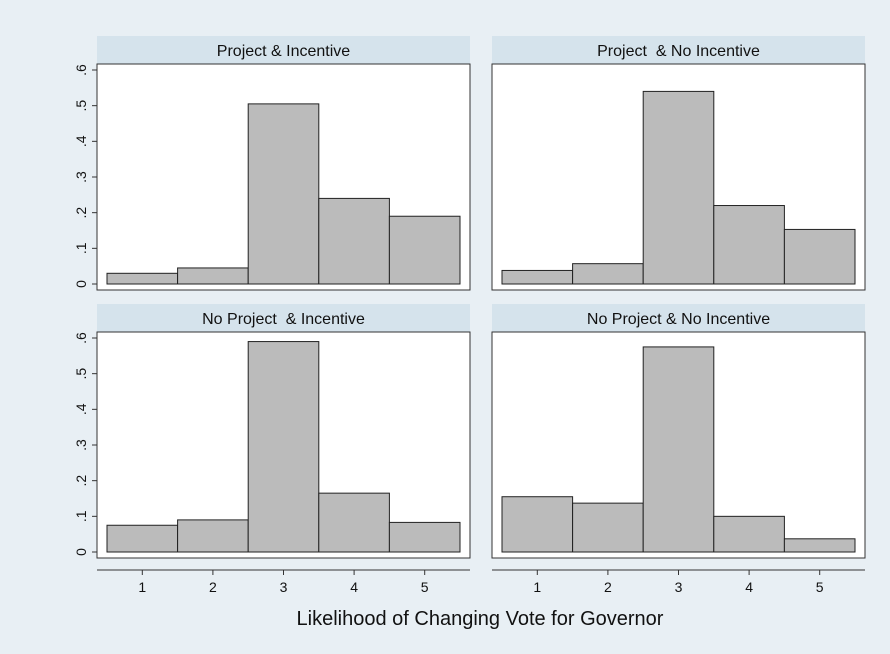 The width and height of the screenshot is (890, 654). I want to click on facet-title: Project & No Incentive, so click(678, 51).